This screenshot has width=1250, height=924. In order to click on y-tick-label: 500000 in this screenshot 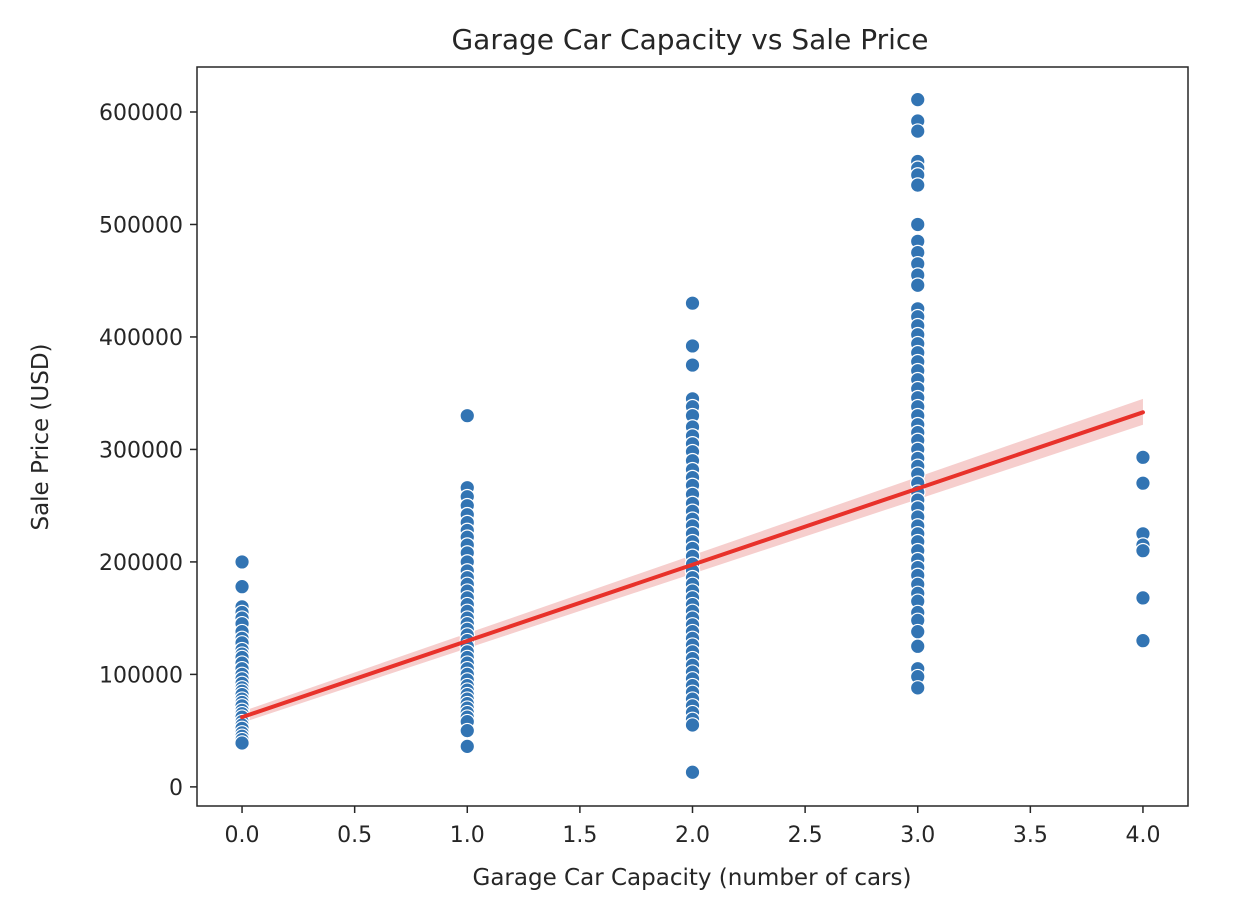, I will do `click(141, 225)`.